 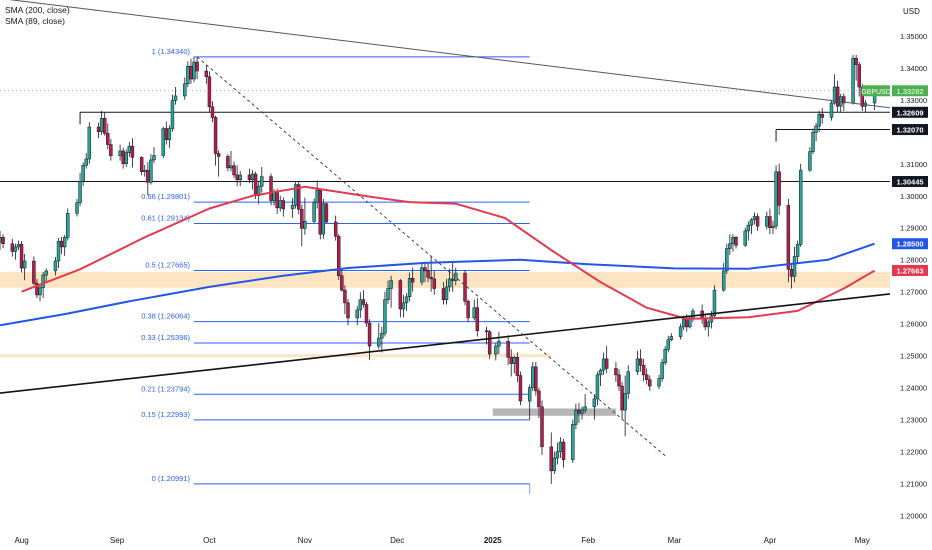 What do you see at coordinates (913, 100) in the screenshot?
I see `y-tick-label-2: 1.33000` at bounding box center [913, 100].